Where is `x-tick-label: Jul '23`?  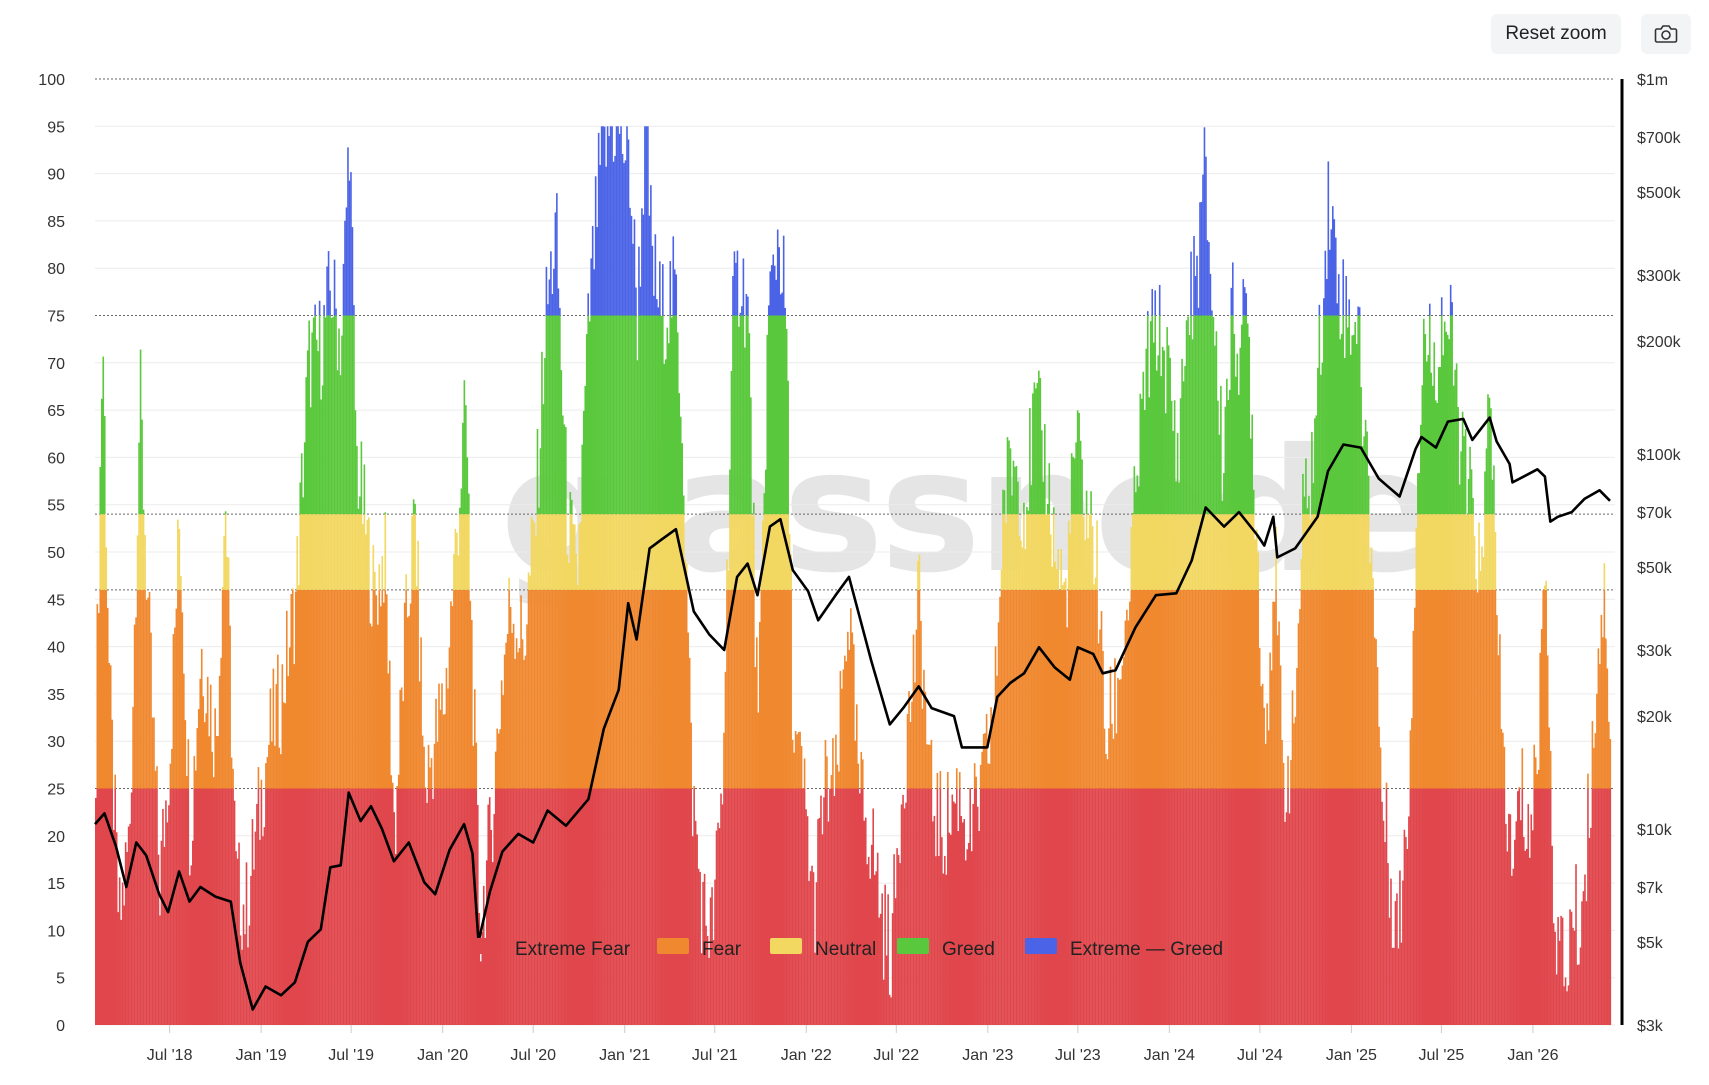
x-tick-label: Jul '23 is located at coordinates (1078, 1055).